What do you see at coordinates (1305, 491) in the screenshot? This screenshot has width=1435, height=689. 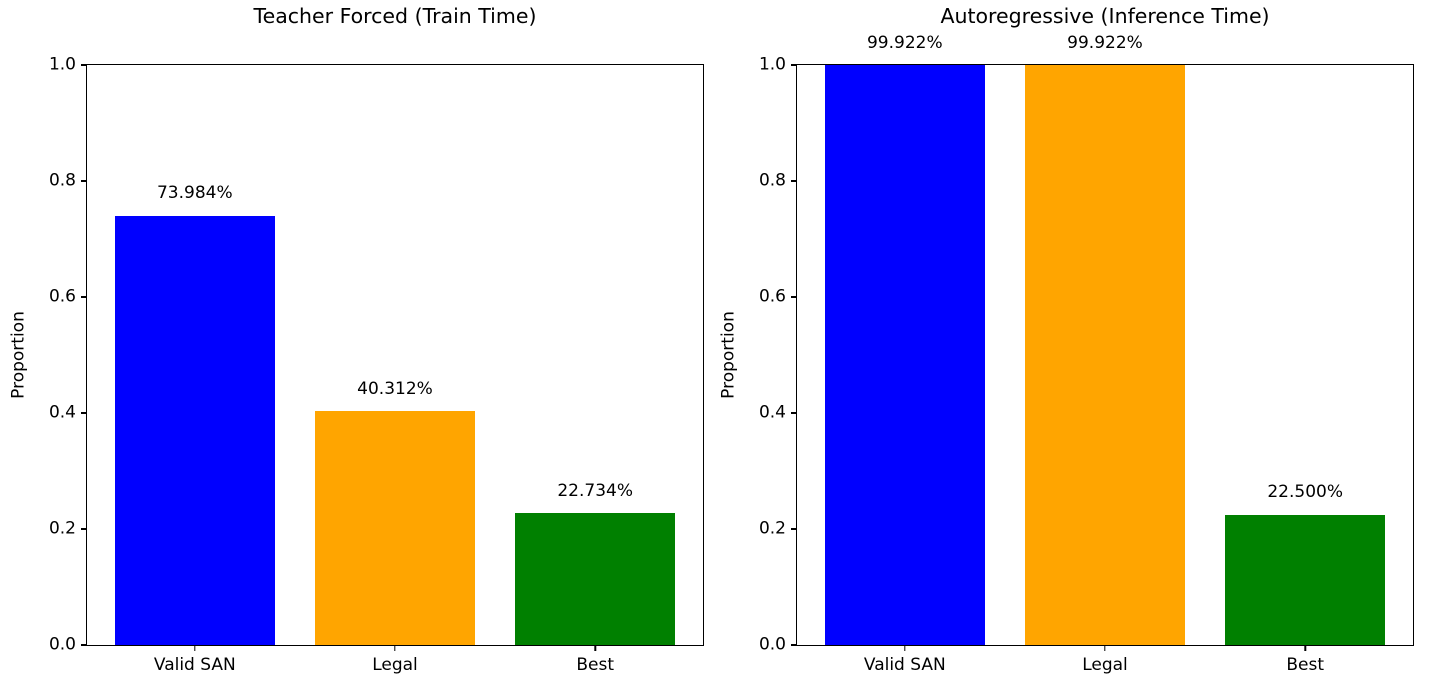 I see `bar-value-label: 22.500%` at bounding box center [1305, 491].